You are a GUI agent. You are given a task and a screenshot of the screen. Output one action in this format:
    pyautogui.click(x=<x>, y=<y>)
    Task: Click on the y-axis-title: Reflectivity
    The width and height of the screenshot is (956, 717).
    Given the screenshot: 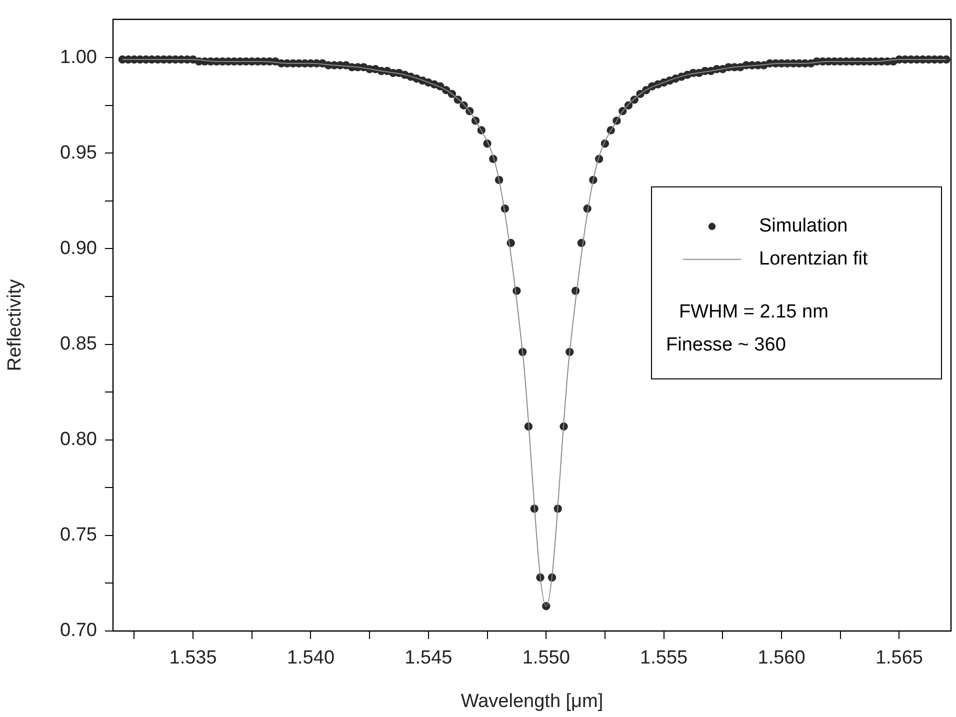 What is the action you would take?
    pyautogui.click(x=15, y=325)
    